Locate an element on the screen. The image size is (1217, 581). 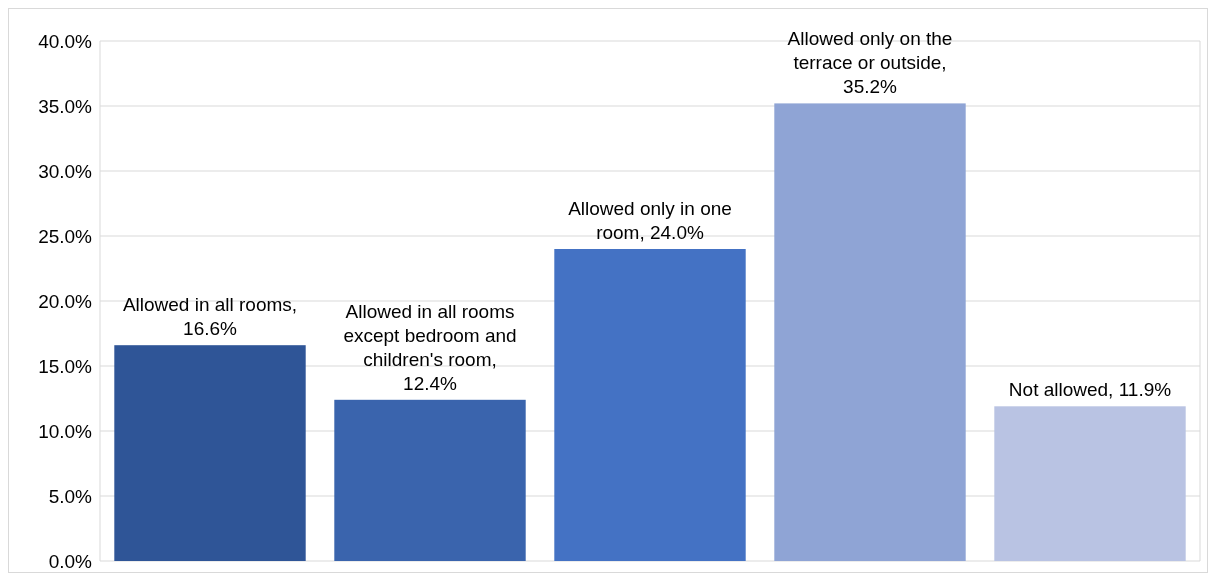
y-tick-label: 20.0% is located at coordinates (65, 301).